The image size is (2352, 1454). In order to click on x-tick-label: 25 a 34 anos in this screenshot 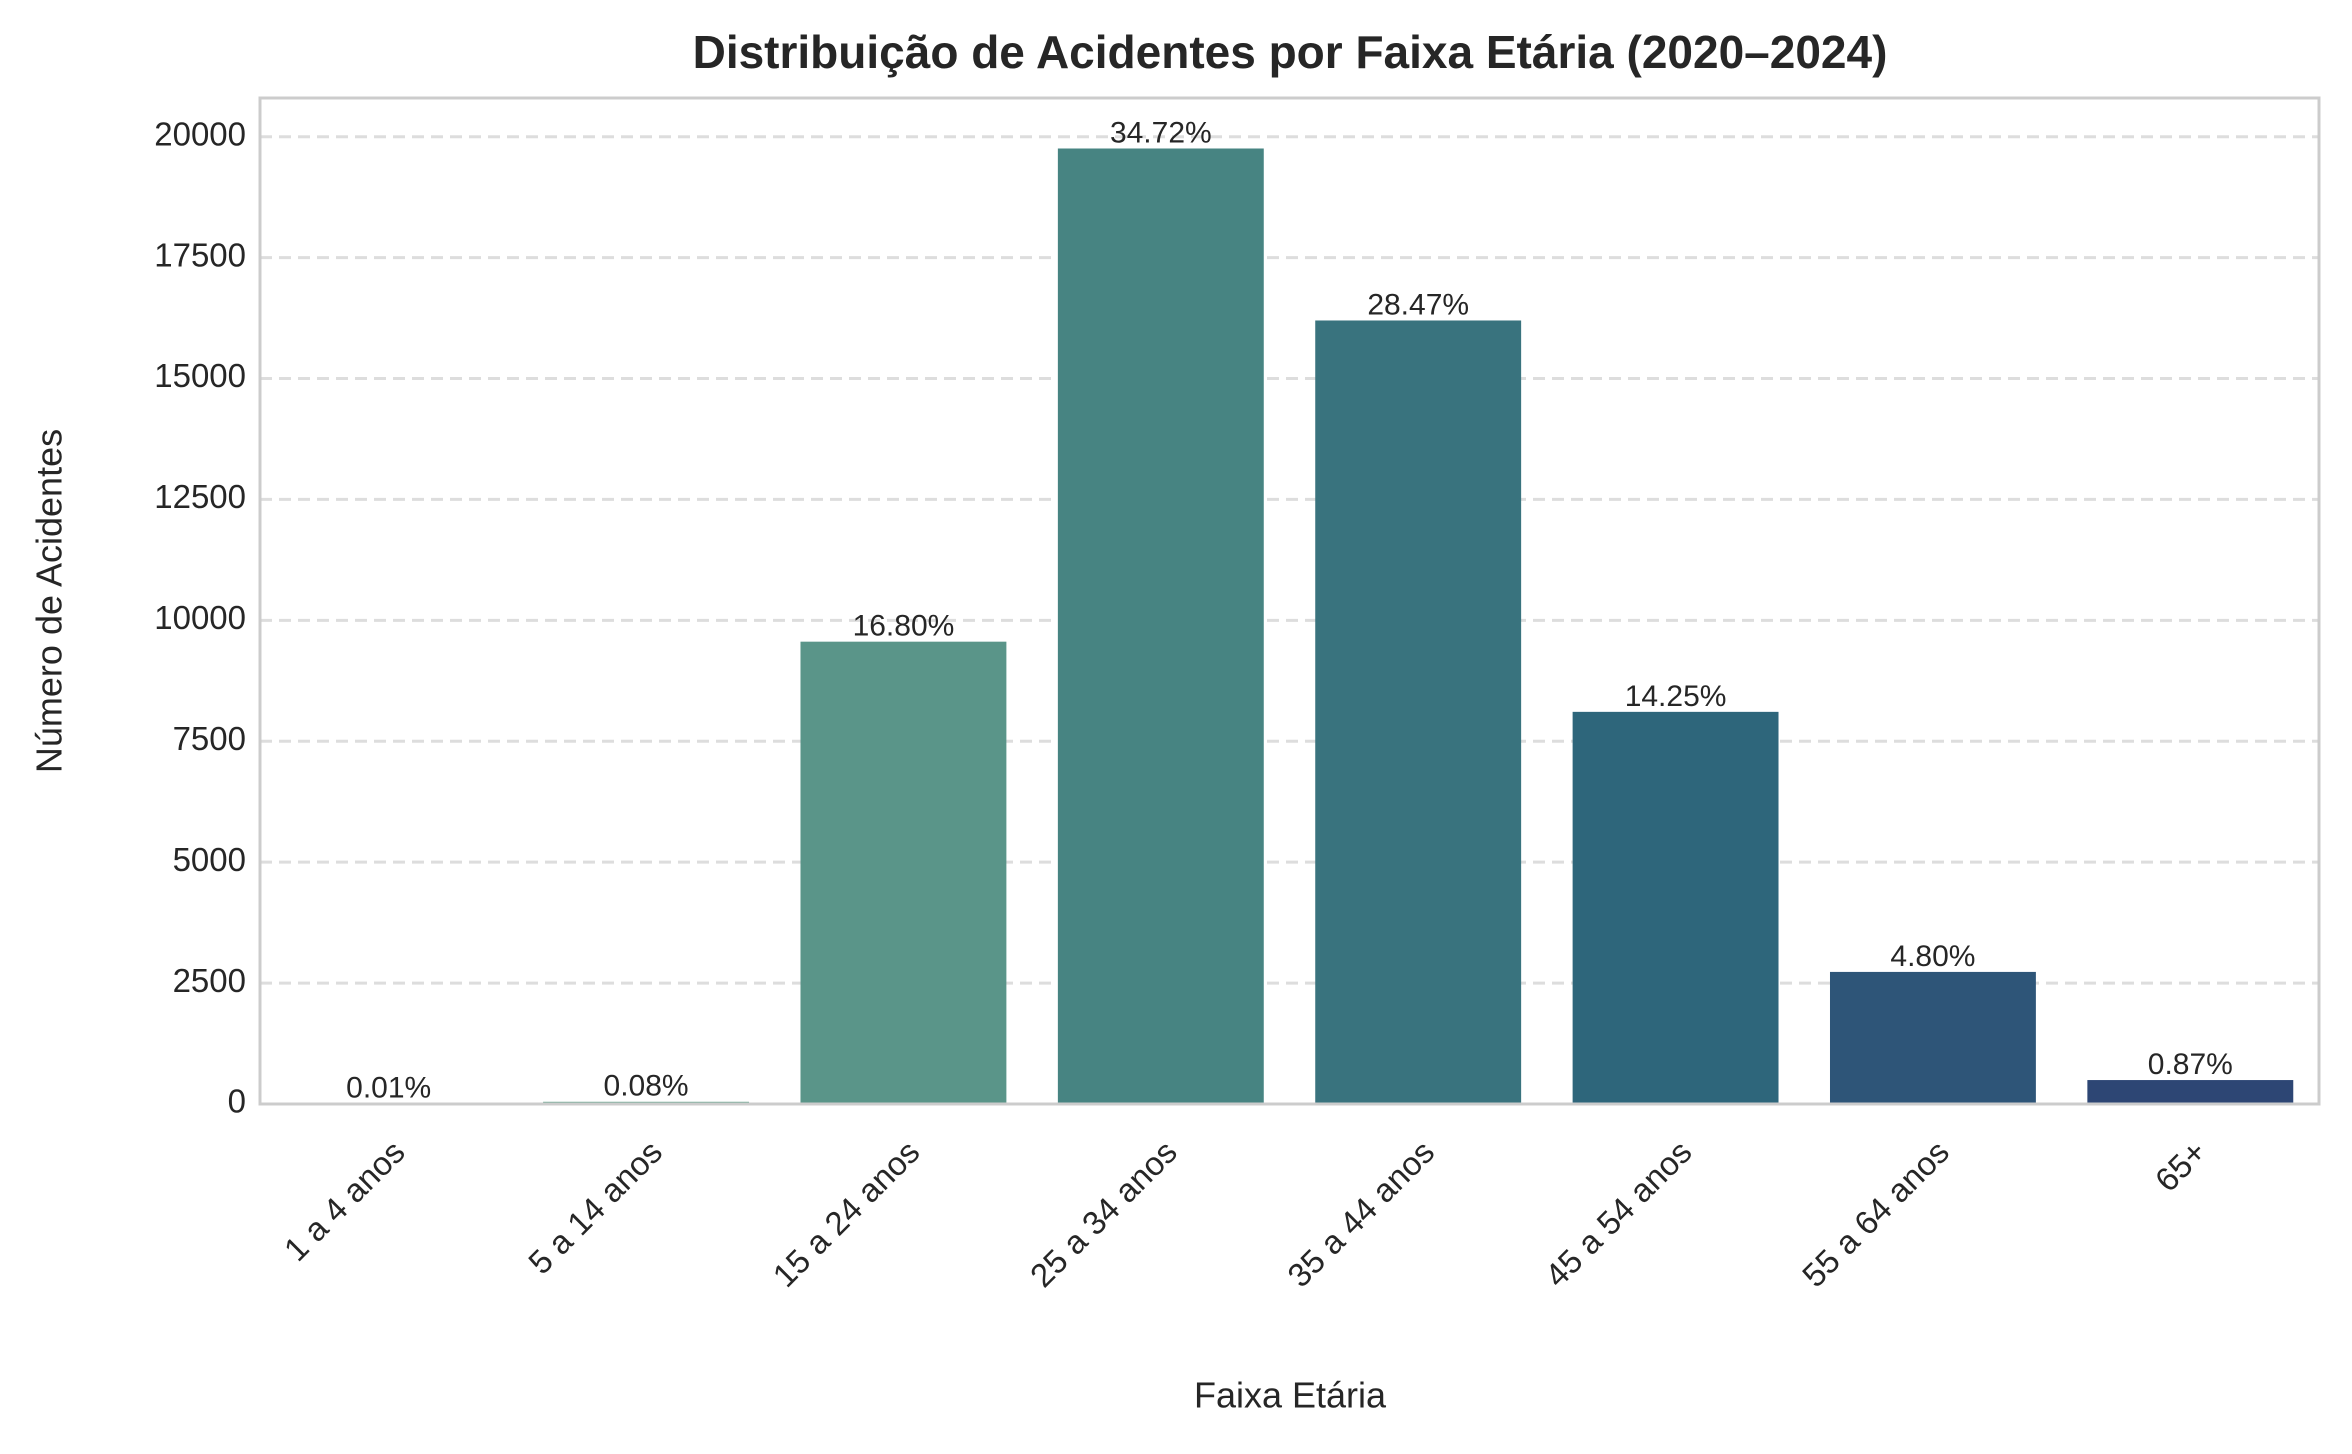, I will do `click(1103, 1213)`.